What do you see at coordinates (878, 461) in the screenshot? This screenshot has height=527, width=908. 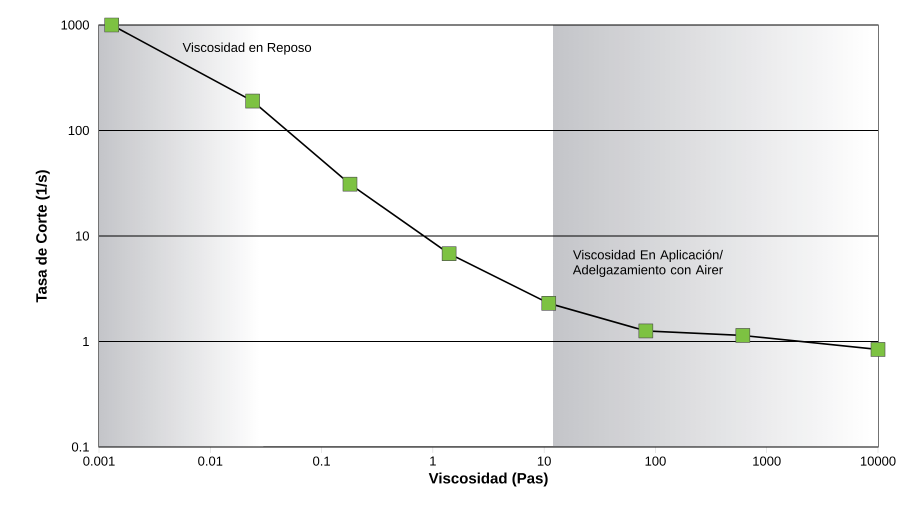 I see `x-tick-label: 10000` at bounding box center [878, 461].